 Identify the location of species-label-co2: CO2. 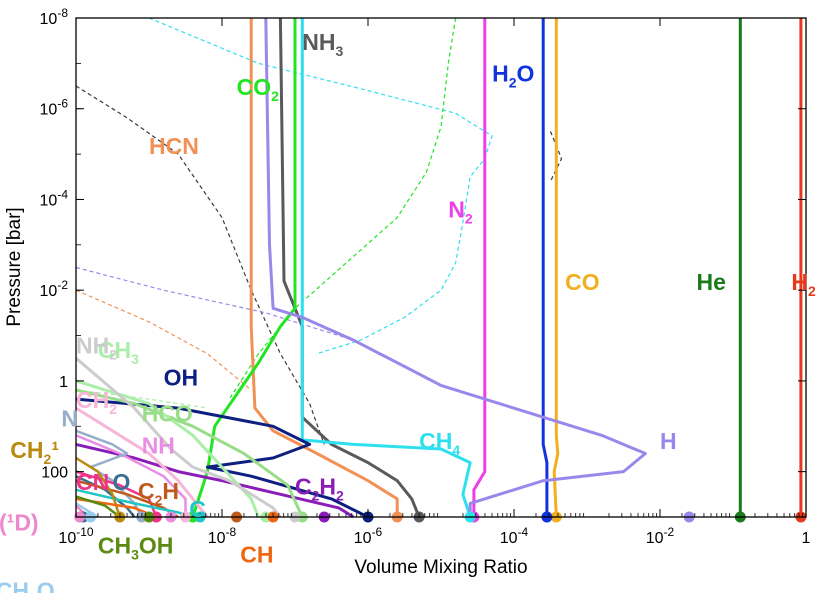
(258, 89).